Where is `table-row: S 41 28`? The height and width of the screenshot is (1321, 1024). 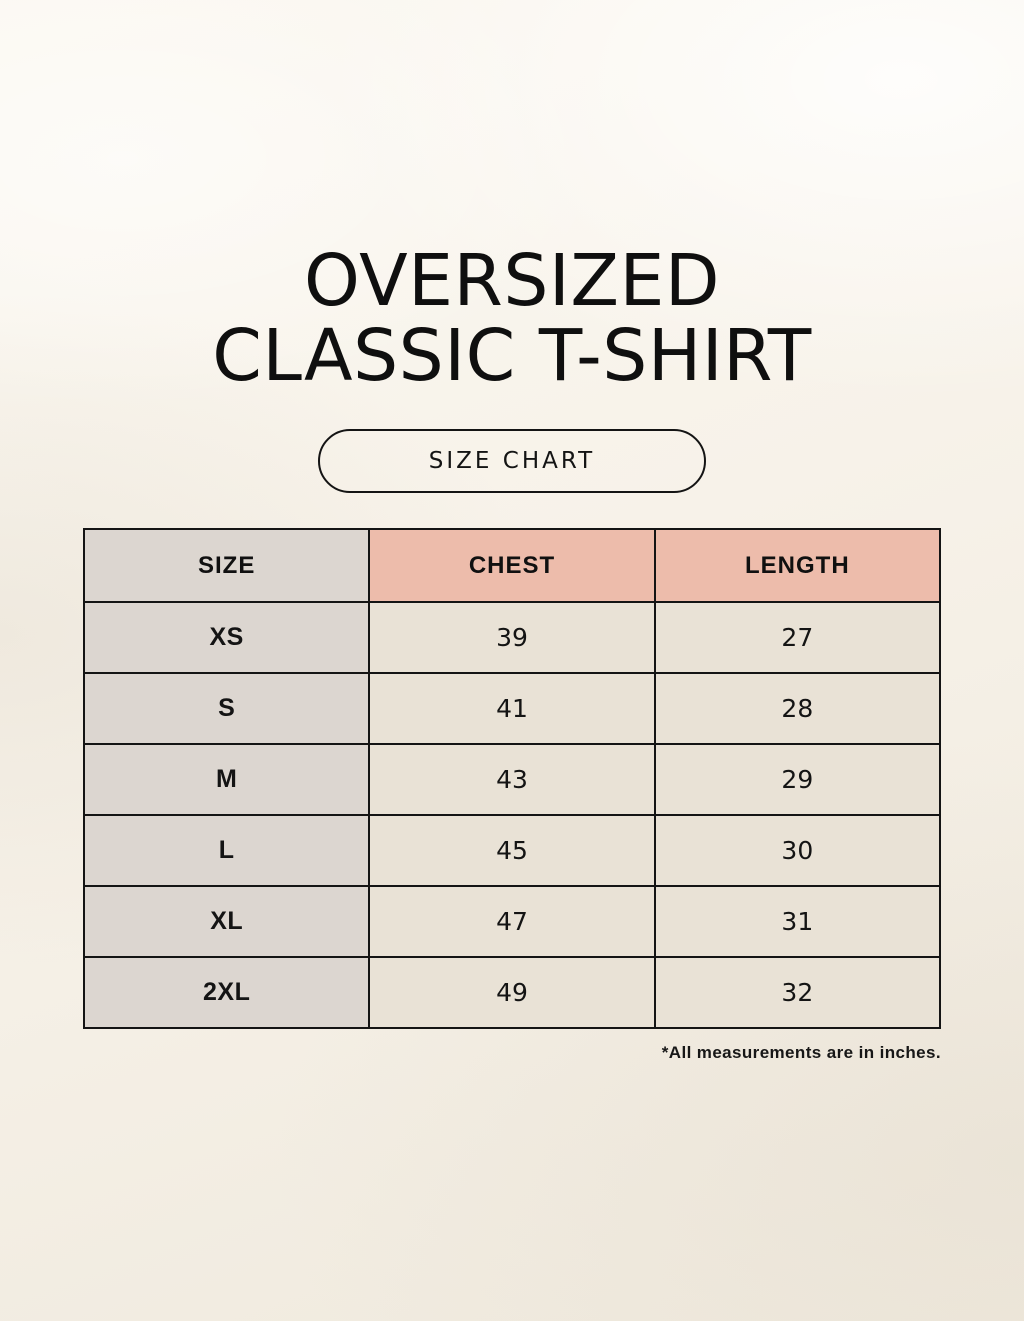
table-row: S 41 28 is located at coordinates (512, 709).